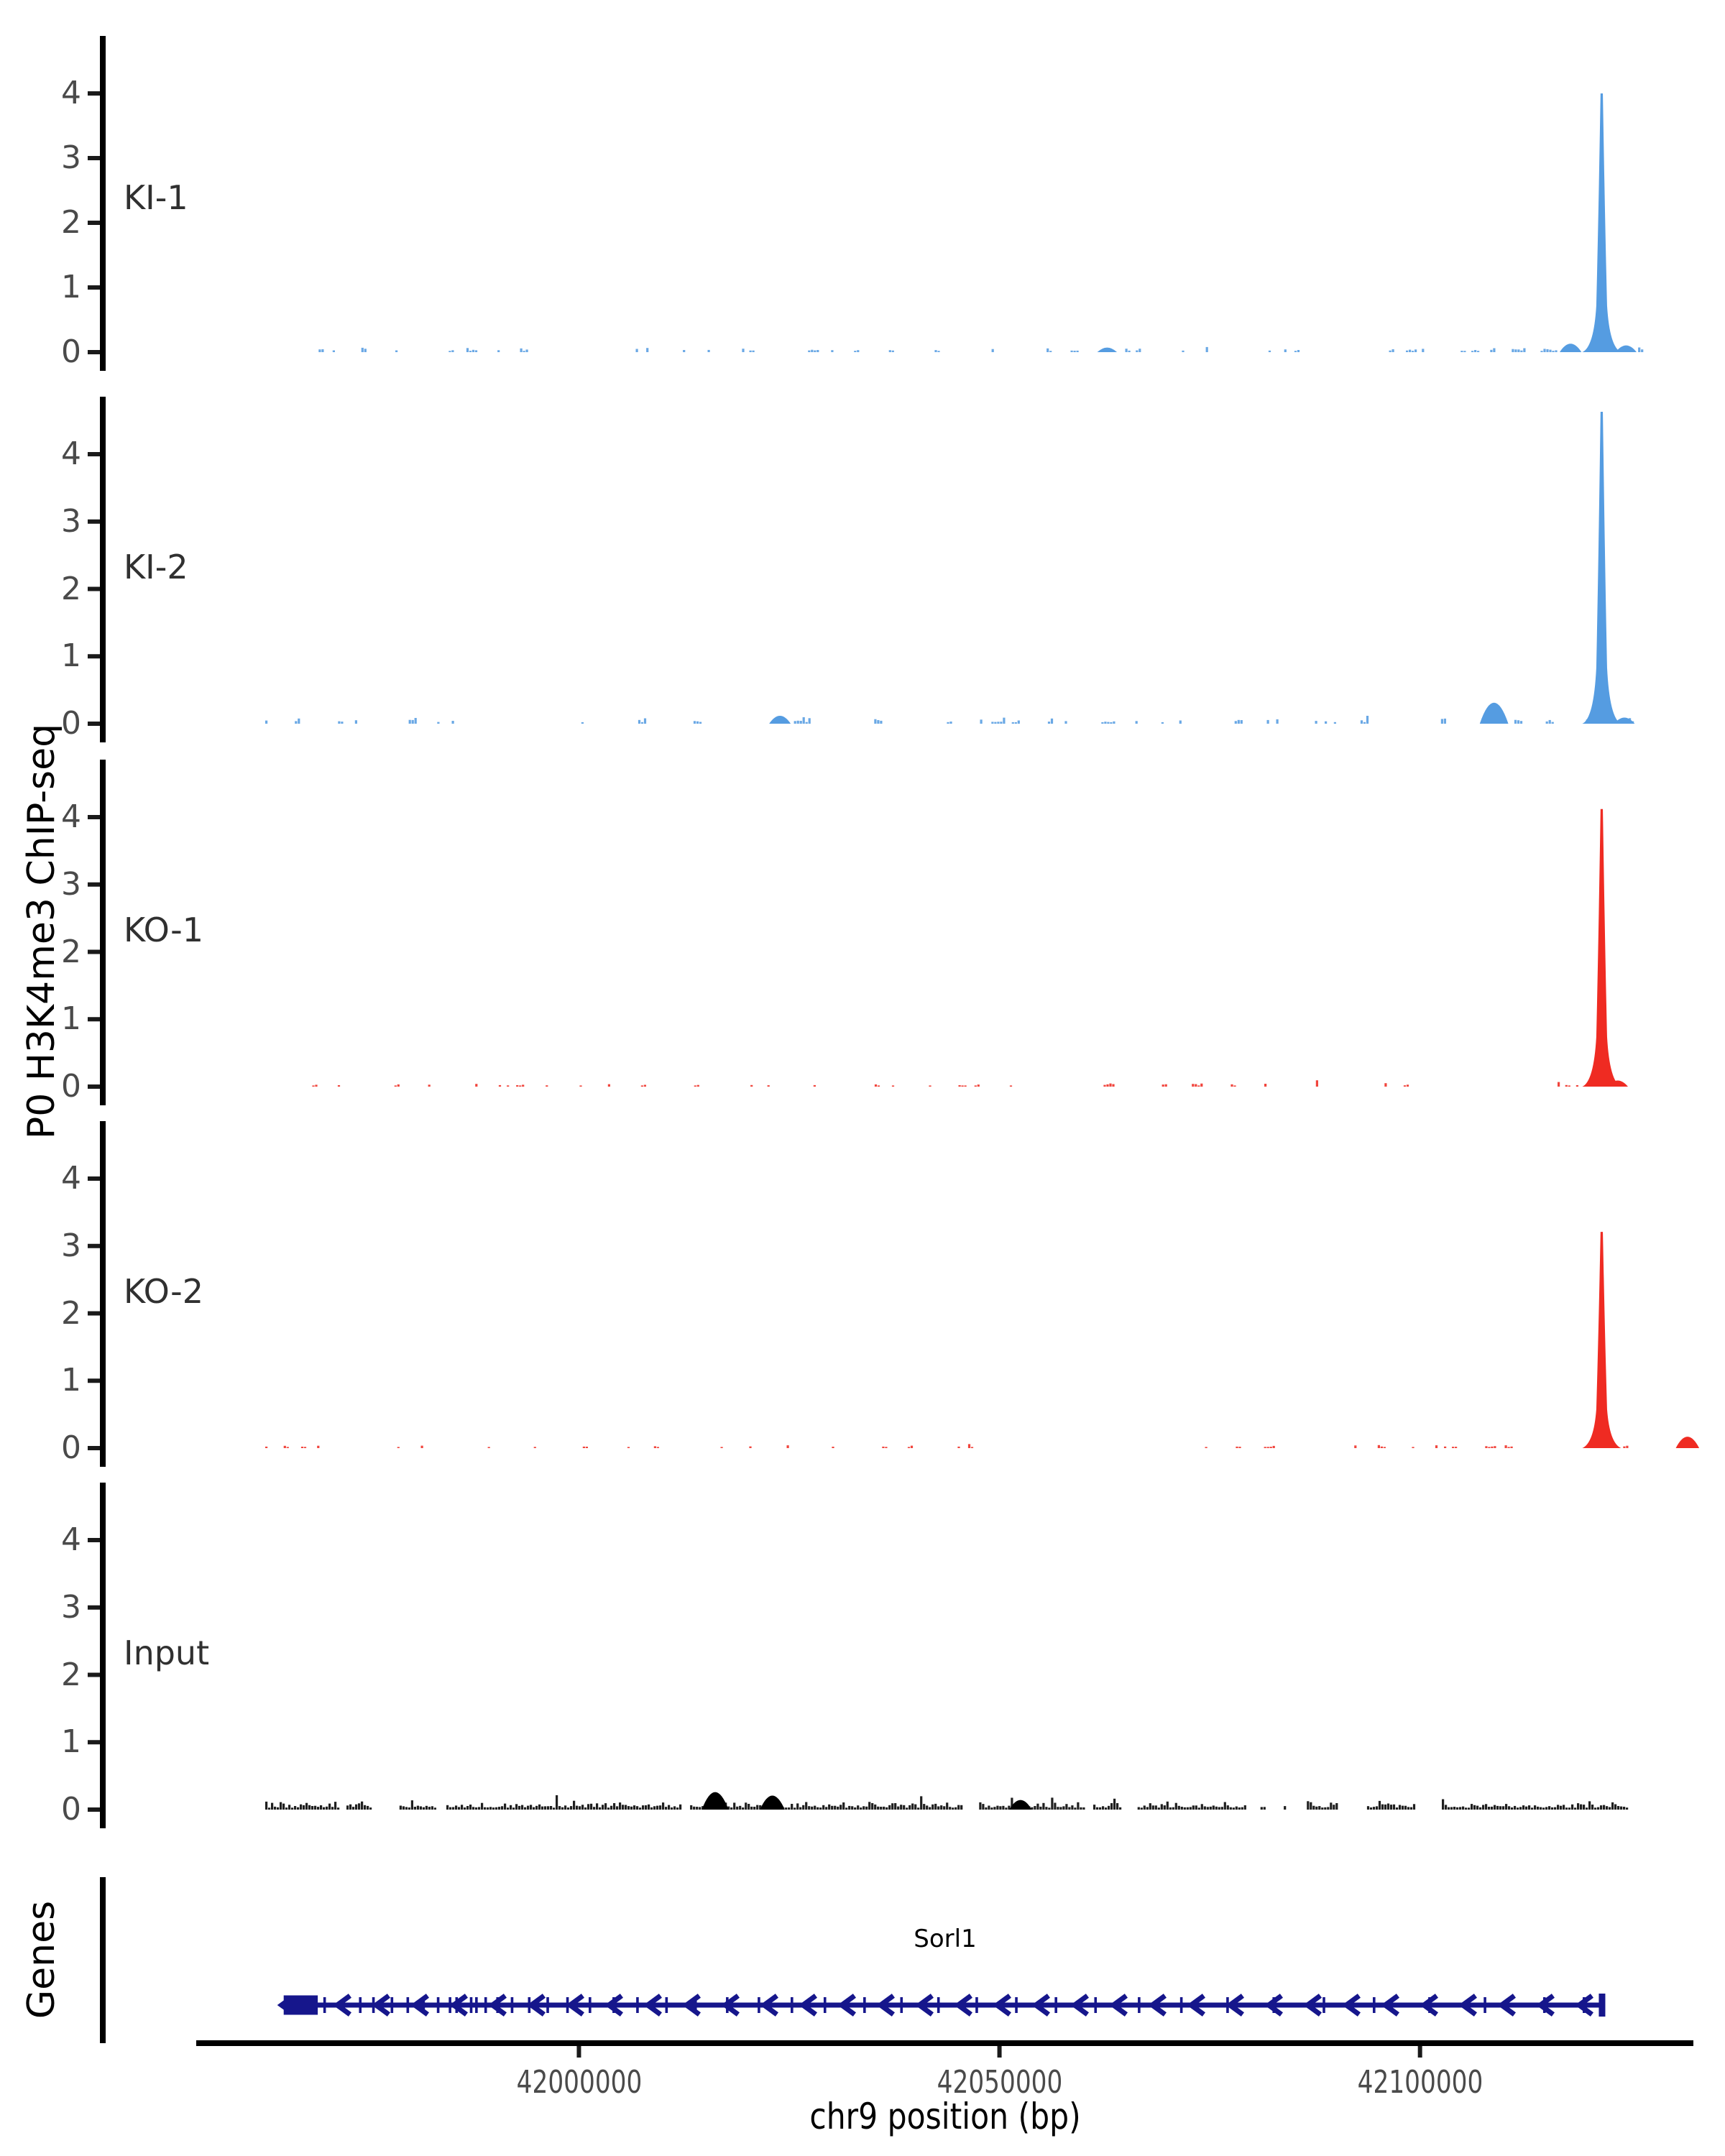  I want to click on track-label-ko2: KO-2, so click(164, 1291).